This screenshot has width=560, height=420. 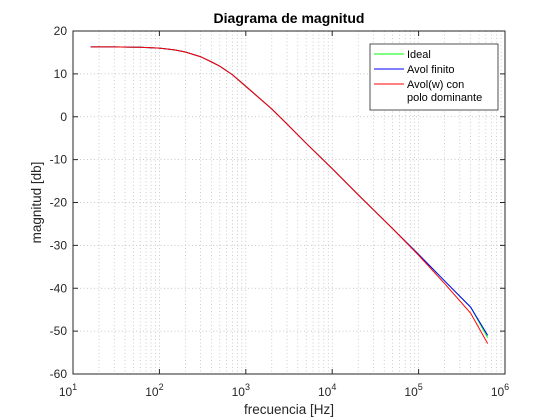 I want to click on x-tick-label: 10³, so click(x=241, y=390).